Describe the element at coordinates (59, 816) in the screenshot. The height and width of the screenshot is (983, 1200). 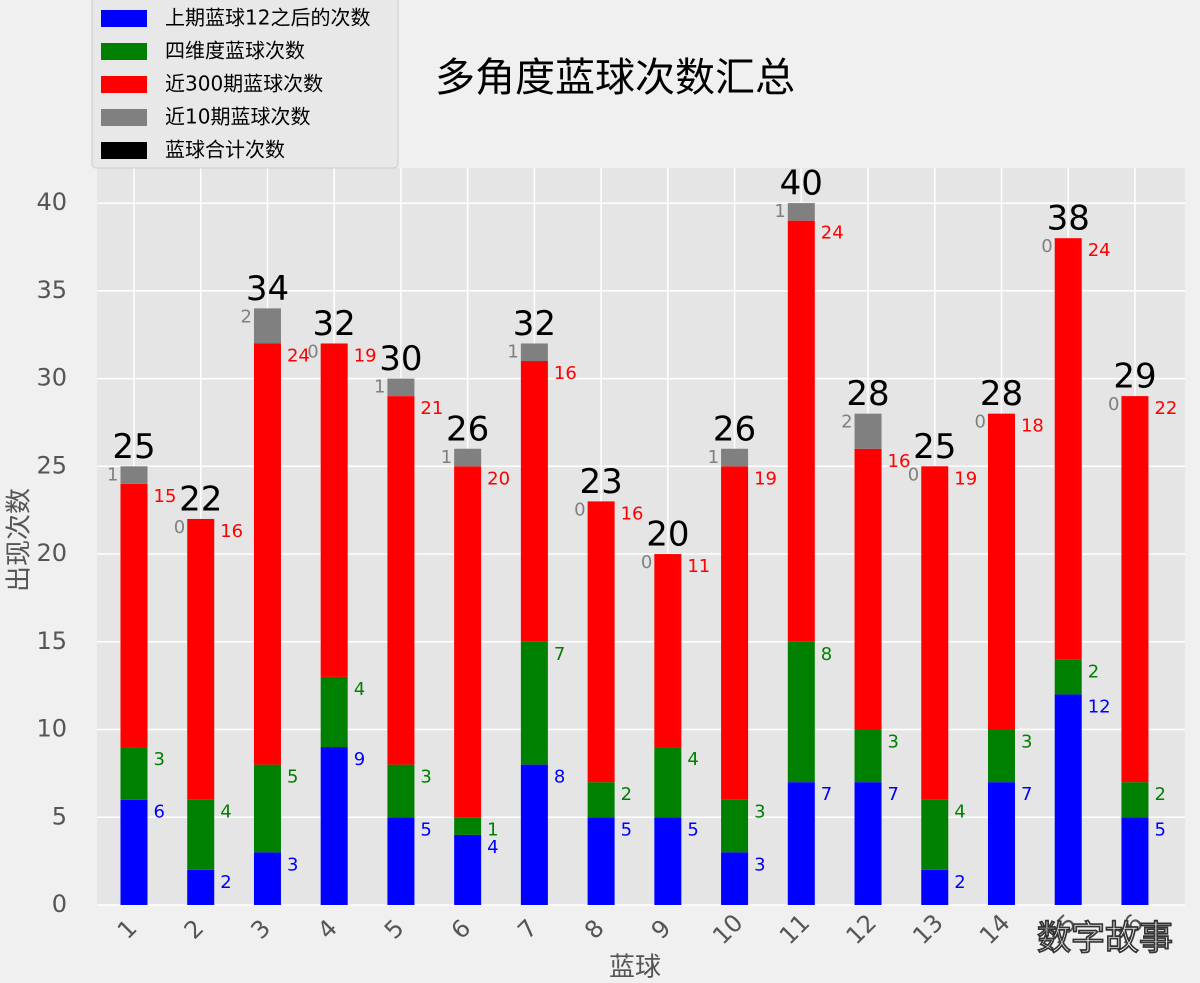
I see `y-tick-label: 5` at that location.